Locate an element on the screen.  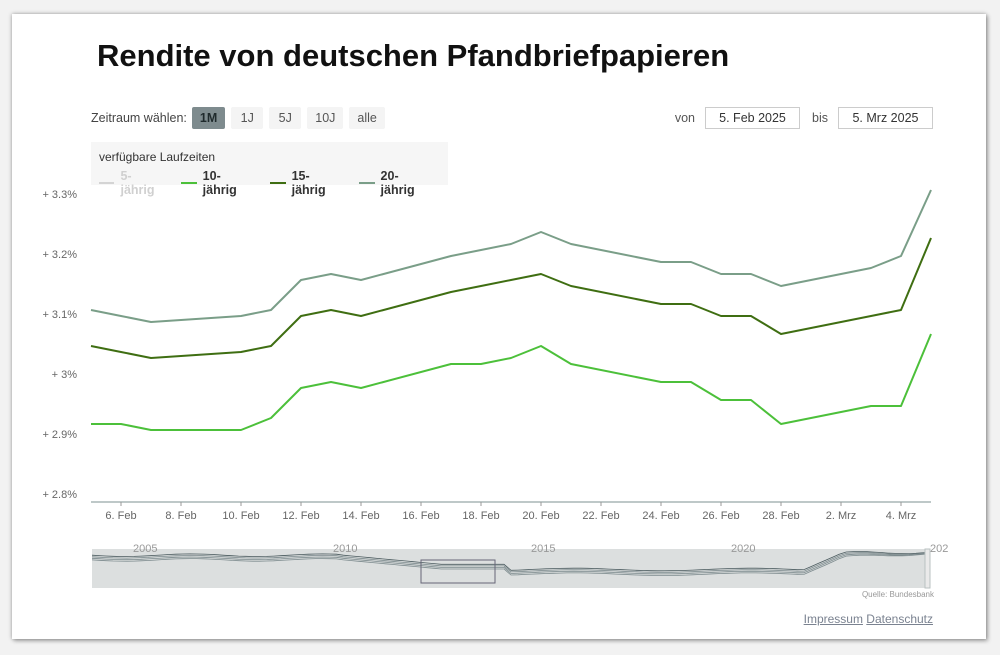
von-input: 5. Feb 2025 is located at coordinates (753, 118).